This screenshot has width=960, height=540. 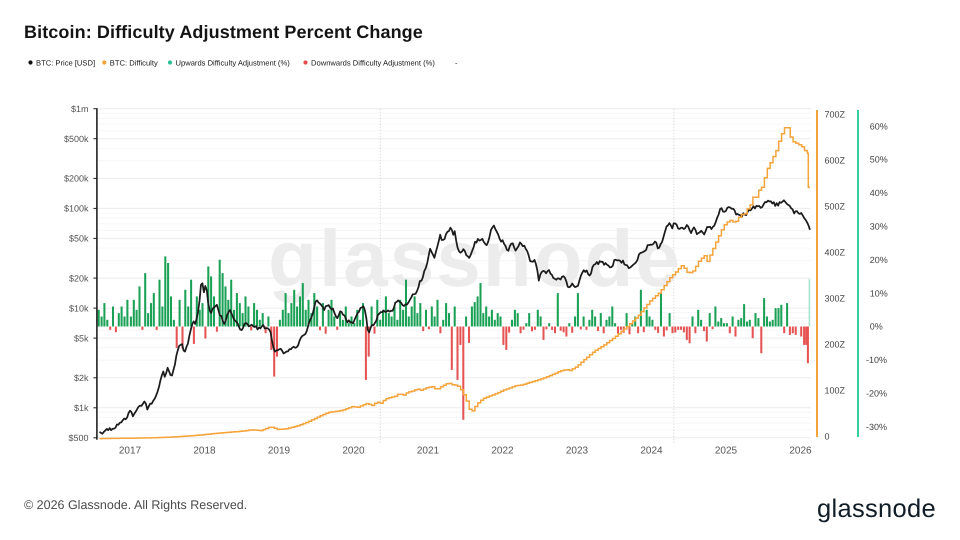 I want to click on svg-text: -10%, so click(x=876, y=360).